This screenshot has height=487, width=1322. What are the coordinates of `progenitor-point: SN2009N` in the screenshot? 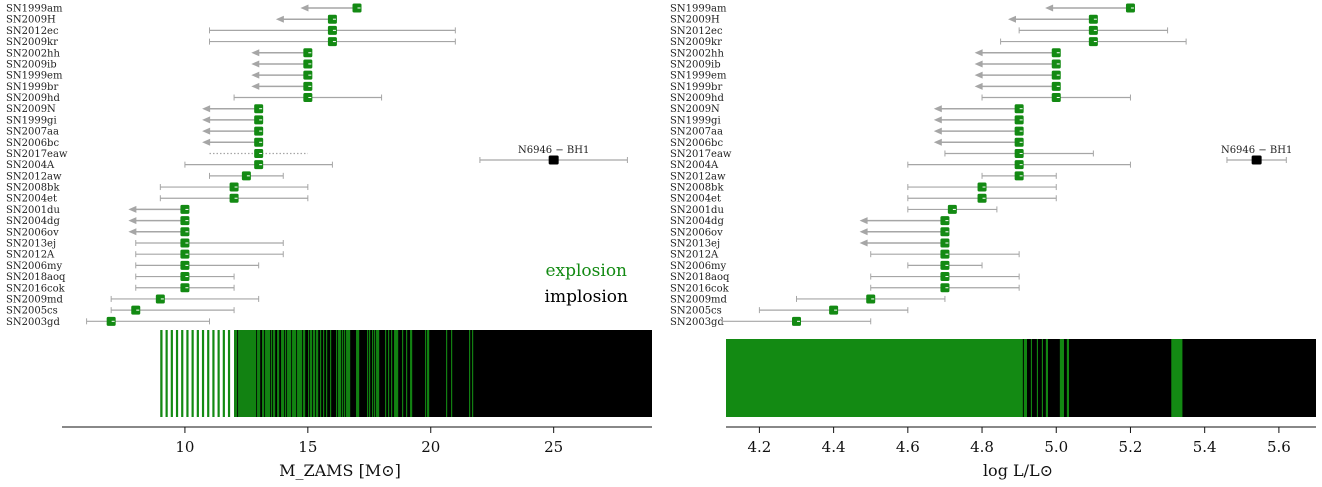 It's located at (847, 109).